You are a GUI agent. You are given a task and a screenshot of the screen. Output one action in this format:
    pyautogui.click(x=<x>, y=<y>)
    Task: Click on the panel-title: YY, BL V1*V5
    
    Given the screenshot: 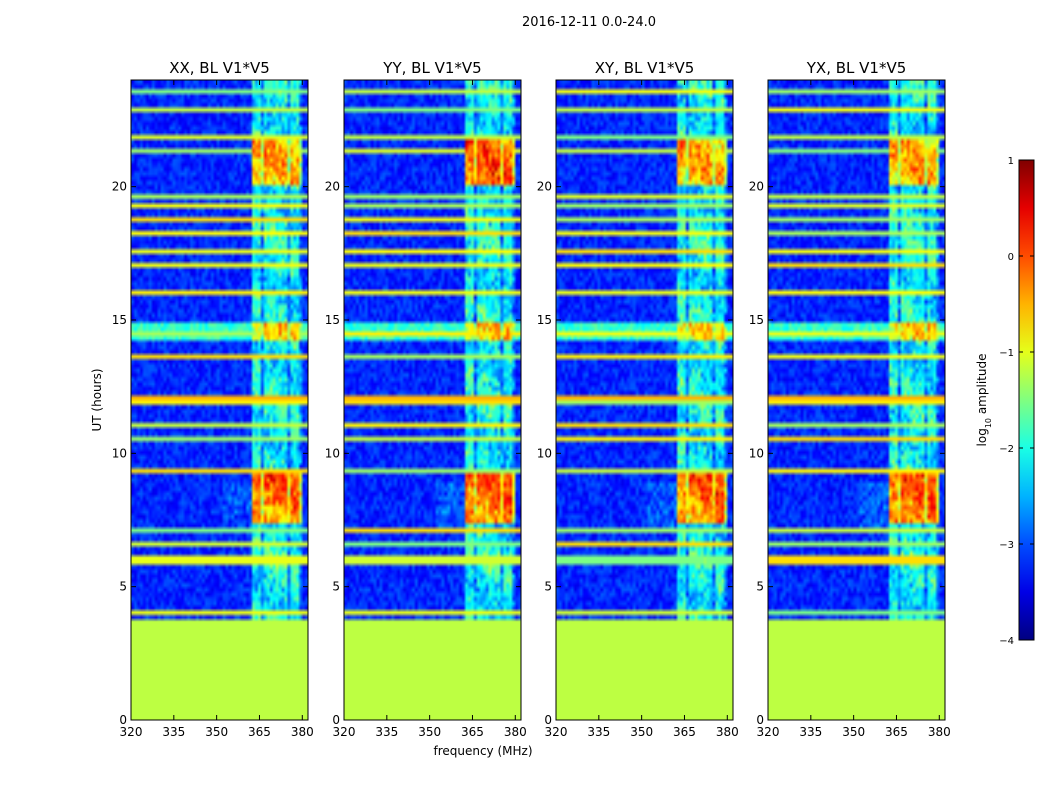 What is the action you would take?
    pyautogui.click(x=431, y=68)
    